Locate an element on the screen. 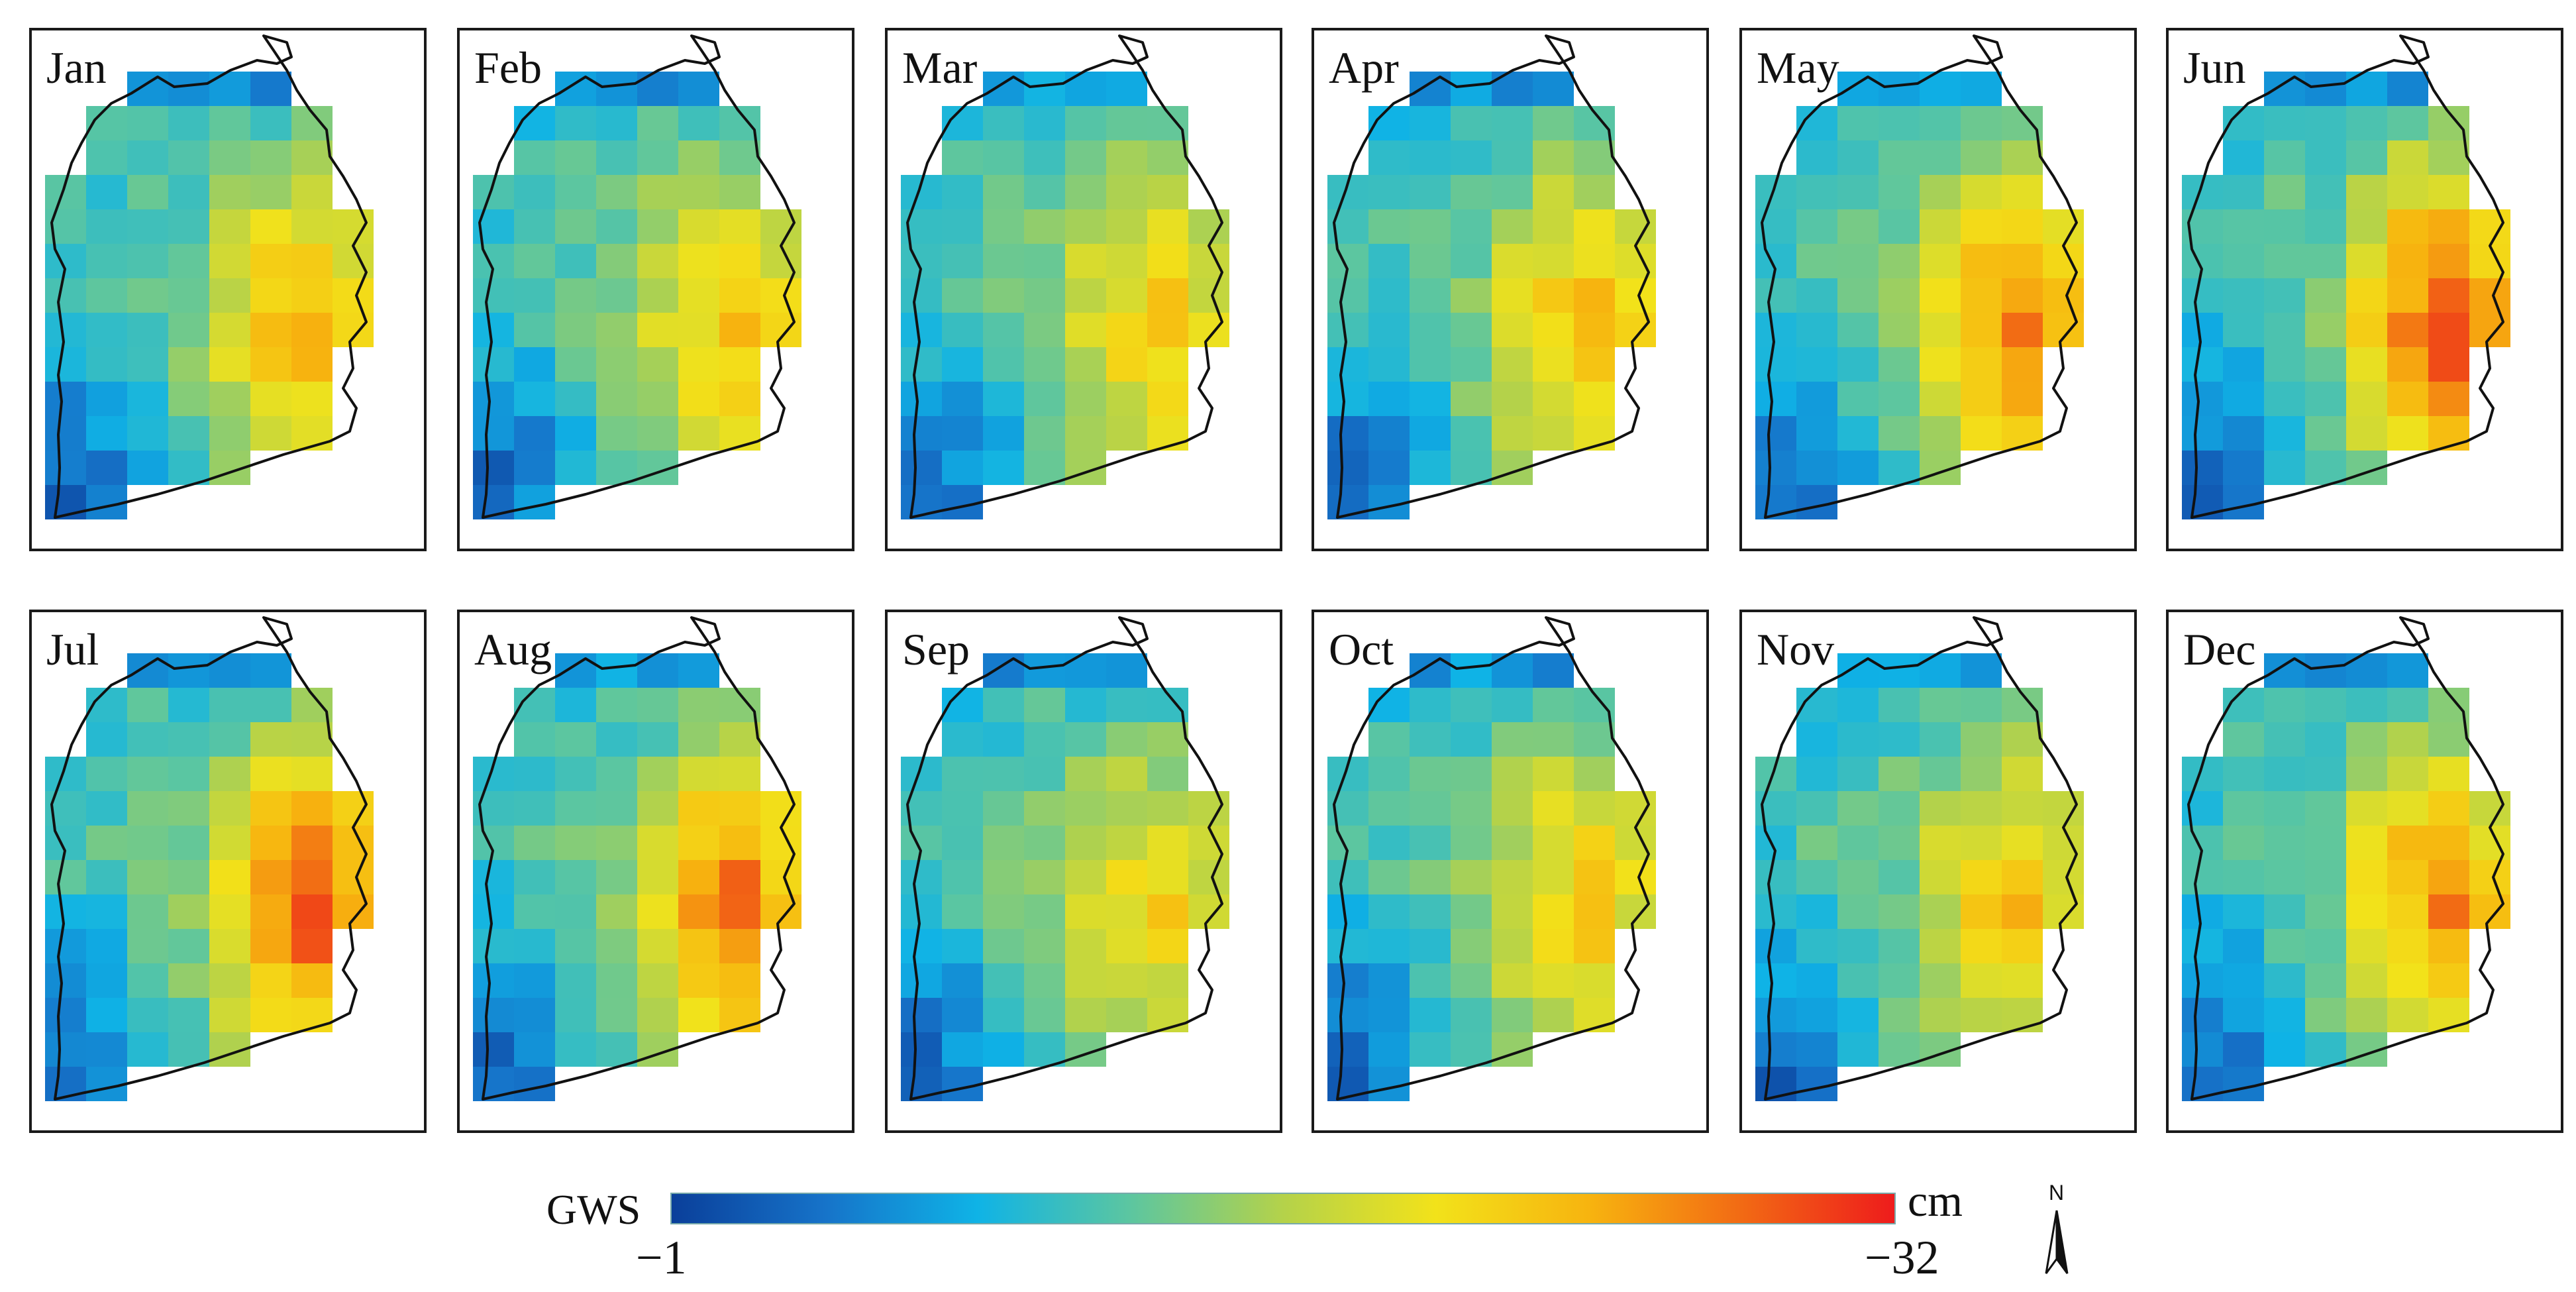 Image resolution: width=2576 pixels, height=1292 pixels. colorbar is located at coordinates (1283, 1209).